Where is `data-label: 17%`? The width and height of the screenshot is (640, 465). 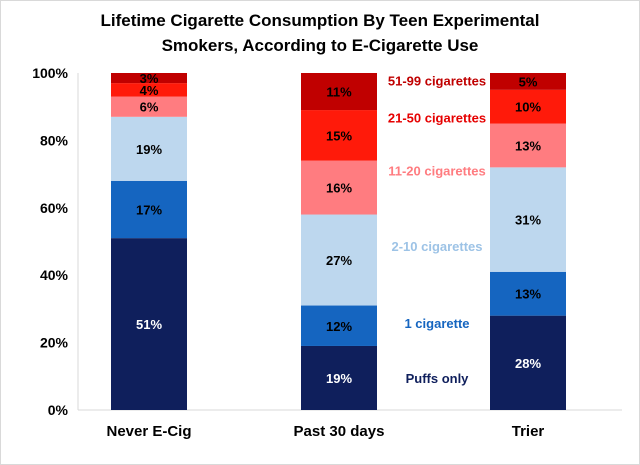
data-label: 17% is located at coordinates (149, 209).